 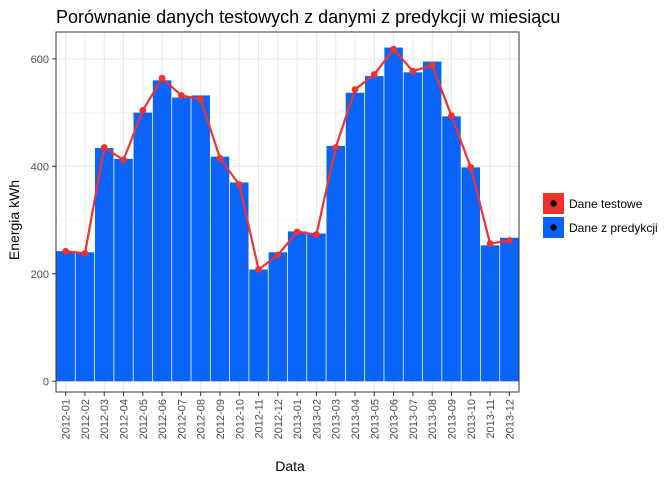 What do you see at coordinates (298, 419) in the screenshot?
I see `x-tick-label: 2013-01` at bounding box center [298, 419].